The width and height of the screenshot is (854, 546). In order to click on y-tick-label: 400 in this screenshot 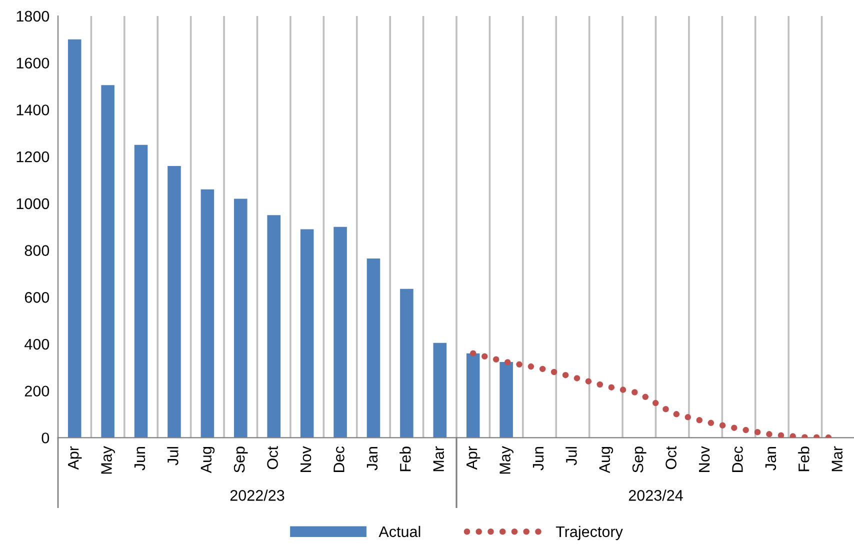, I will do `click(37, 344)`.